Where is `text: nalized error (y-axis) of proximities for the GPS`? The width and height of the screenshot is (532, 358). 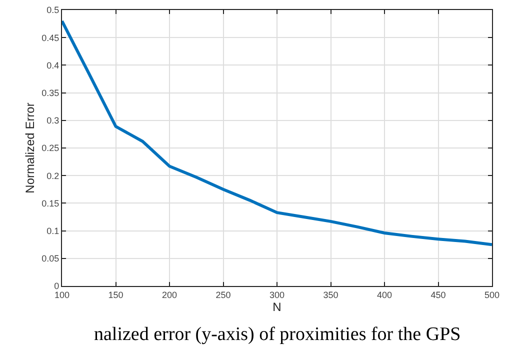 text: nalized error (y-axis) of proximities for the GPS is located at coordinates (277, 334).